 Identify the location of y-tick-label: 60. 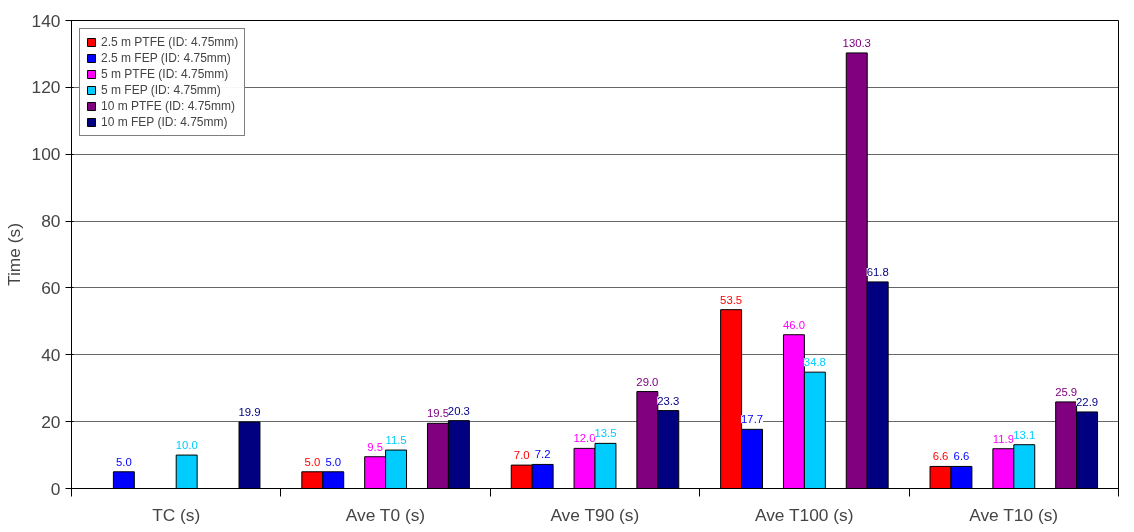
(51, 287).